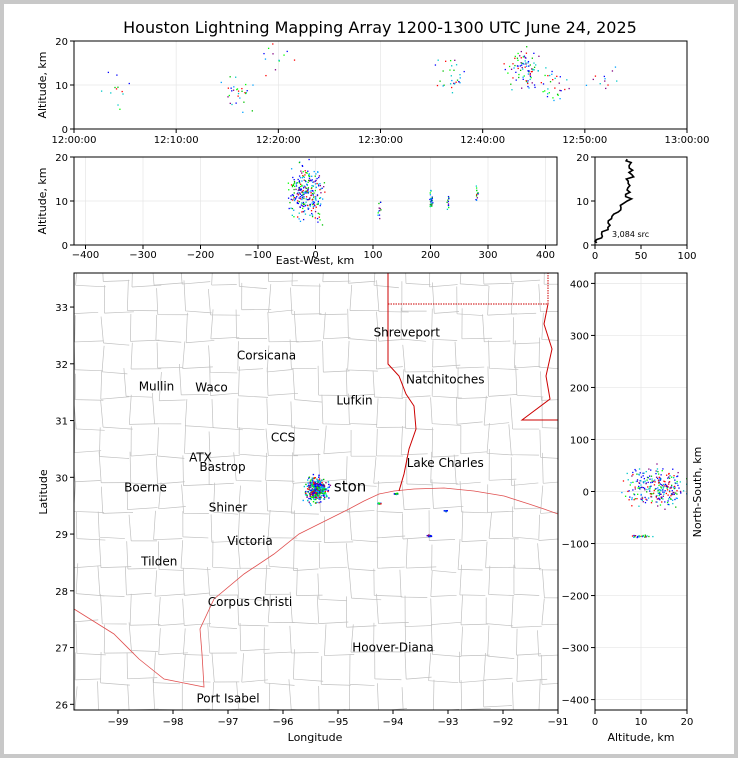 Image resolution: width=738 pixels, height=758 pixels. I want to click on state-border-tx-la, so click(402, 382).